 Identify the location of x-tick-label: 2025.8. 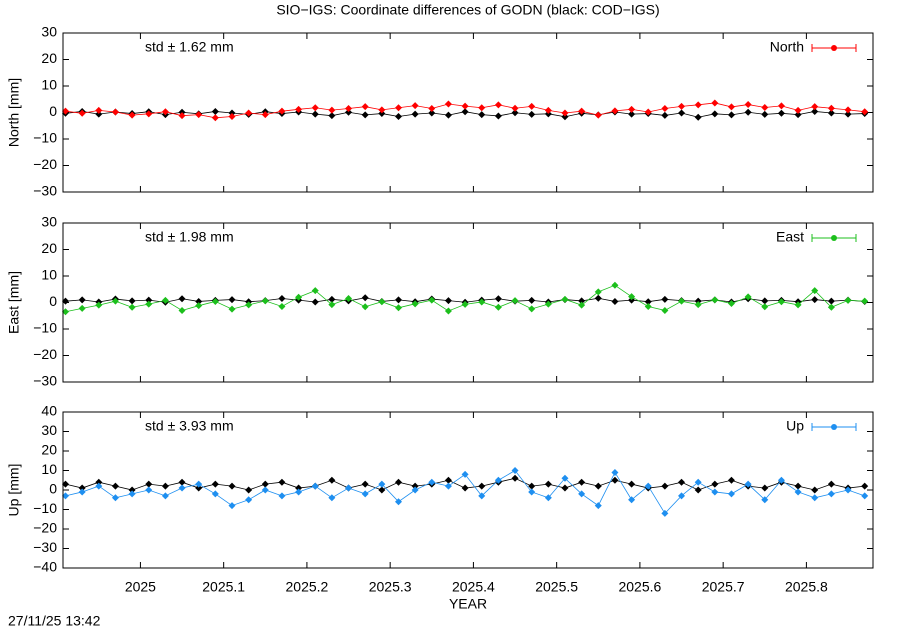
(806, 587).